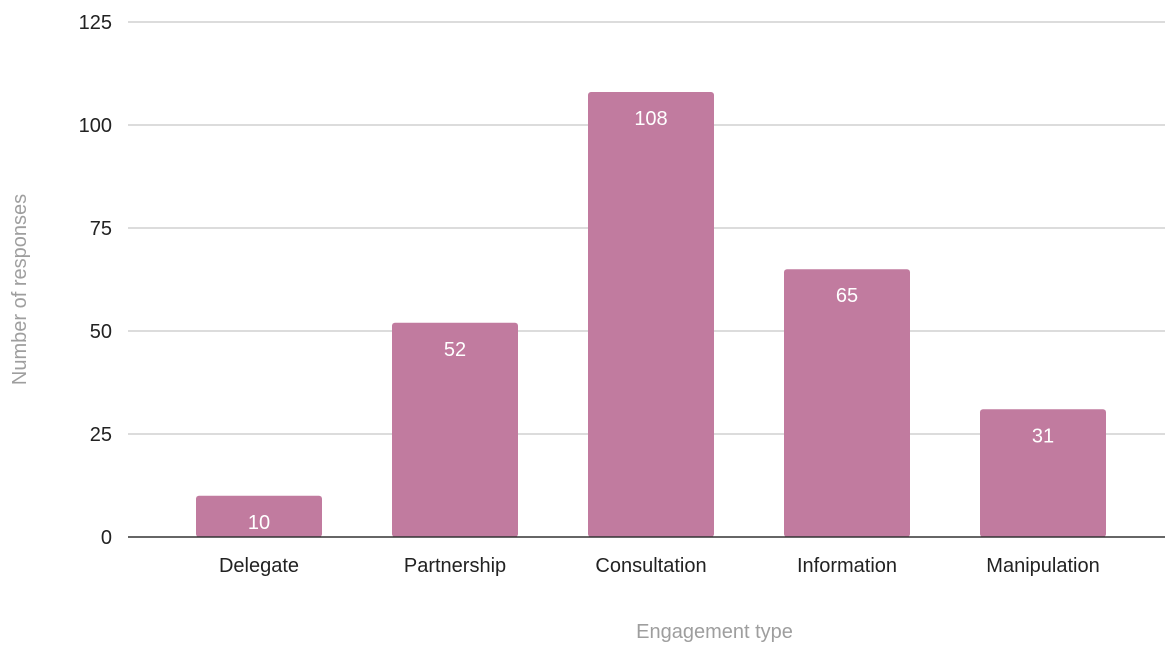 This screenshot has width=1167, height=645. I want to click on x-tick-label: Manipulation, so click(1042, 566).